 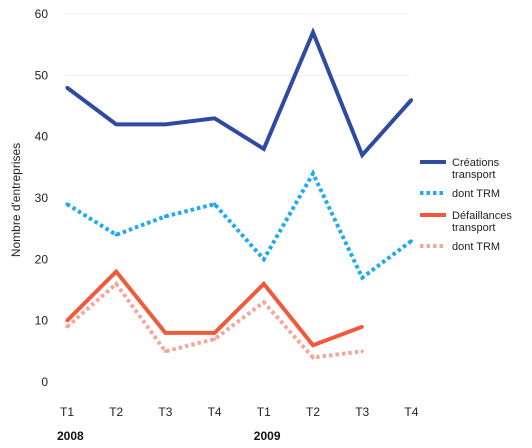 What do you see at coordinates (42, 137) in the screenshot?
I see `y-tick-label: 40` at bounding box center [42, 137].